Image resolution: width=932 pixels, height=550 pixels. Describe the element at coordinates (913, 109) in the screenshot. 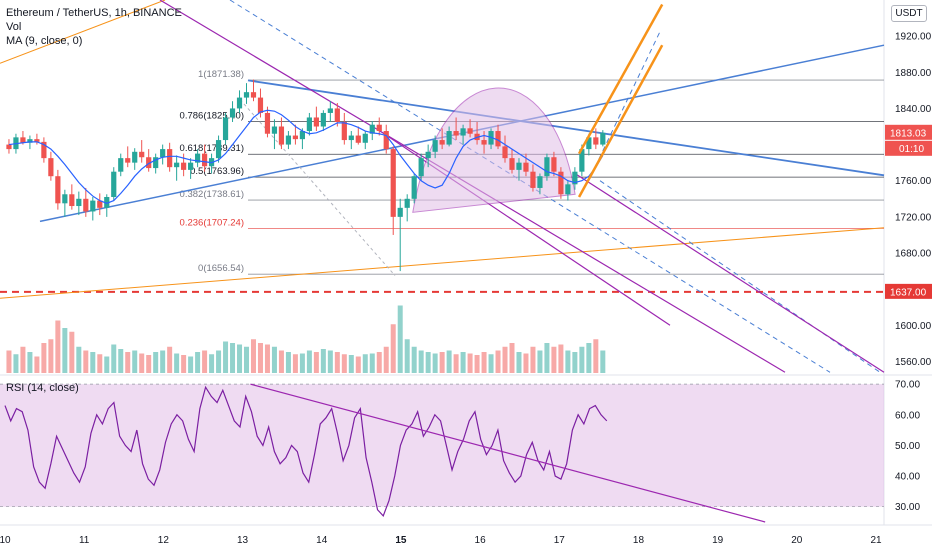

I see `price-axis-label: 1840.00` at that location.